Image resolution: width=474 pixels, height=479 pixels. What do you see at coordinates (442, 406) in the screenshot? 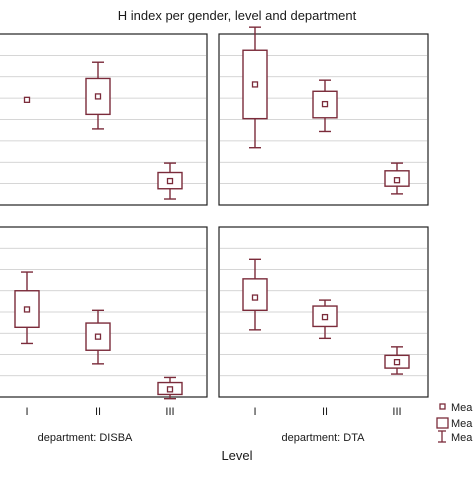
I see `legend-mean-marker` at bounding box center [442, 406].